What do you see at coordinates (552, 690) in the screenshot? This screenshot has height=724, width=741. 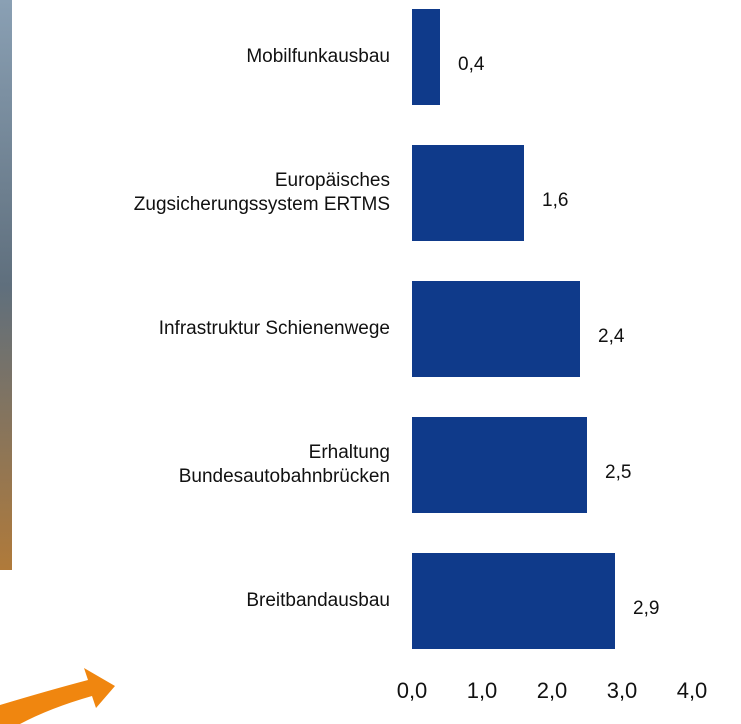 I see `x-tick-label: 2,0` at bounding box center [552, 690].